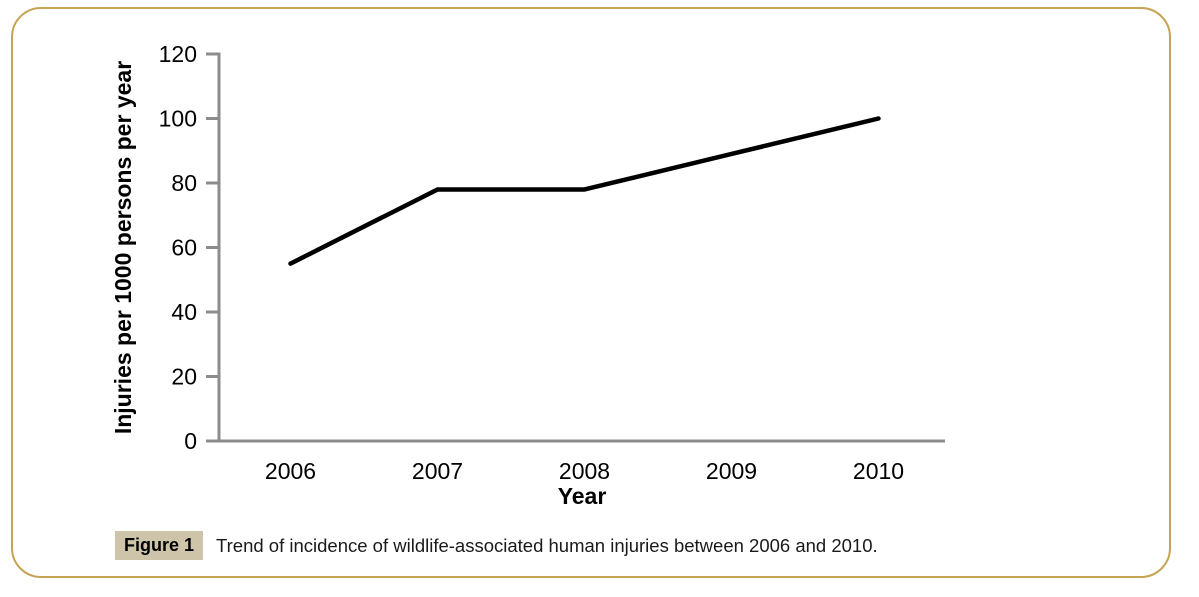  Describe the element at coordinates (178, 54) in the screenshot. I see `y-tick-label: 120` at that location.